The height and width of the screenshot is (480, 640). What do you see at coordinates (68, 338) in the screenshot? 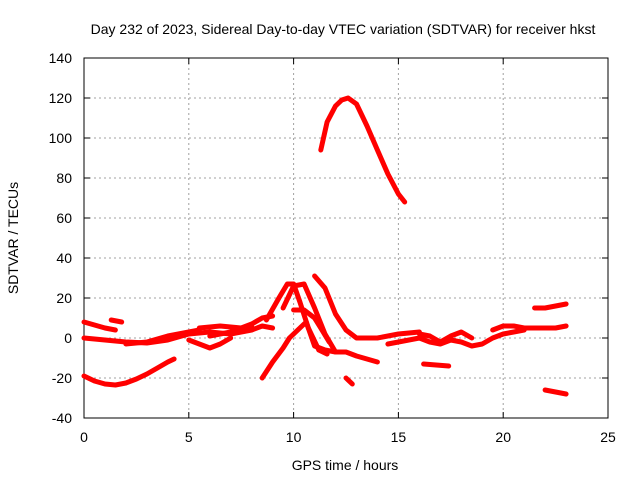
I see `y-tick-label: 0` at bounding box center [68, 338].